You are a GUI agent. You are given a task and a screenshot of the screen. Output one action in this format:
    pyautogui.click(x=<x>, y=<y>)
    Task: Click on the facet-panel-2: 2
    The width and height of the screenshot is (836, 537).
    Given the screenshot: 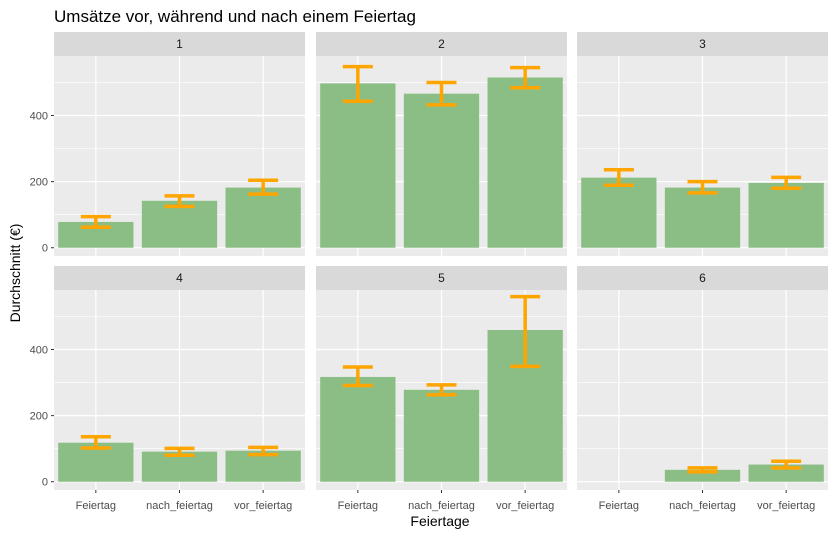 What is the action you would take?
    pyautogui.click(x=441, y=144)
    